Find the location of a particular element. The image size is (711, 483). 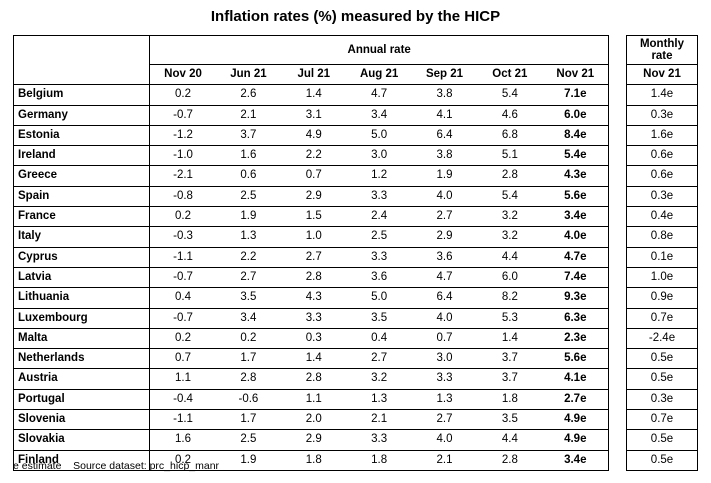

table-row: -2.4e is located at coordinates (662, 339).